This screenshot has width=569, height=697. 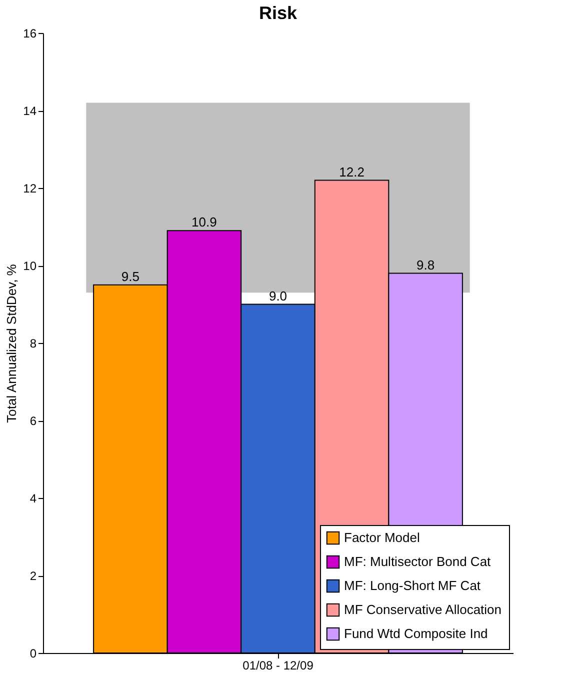 What do you see at coordinates (30, 189) in the screenshot?
I see `y-tick-label: 12` at bounding box center [30, 189].